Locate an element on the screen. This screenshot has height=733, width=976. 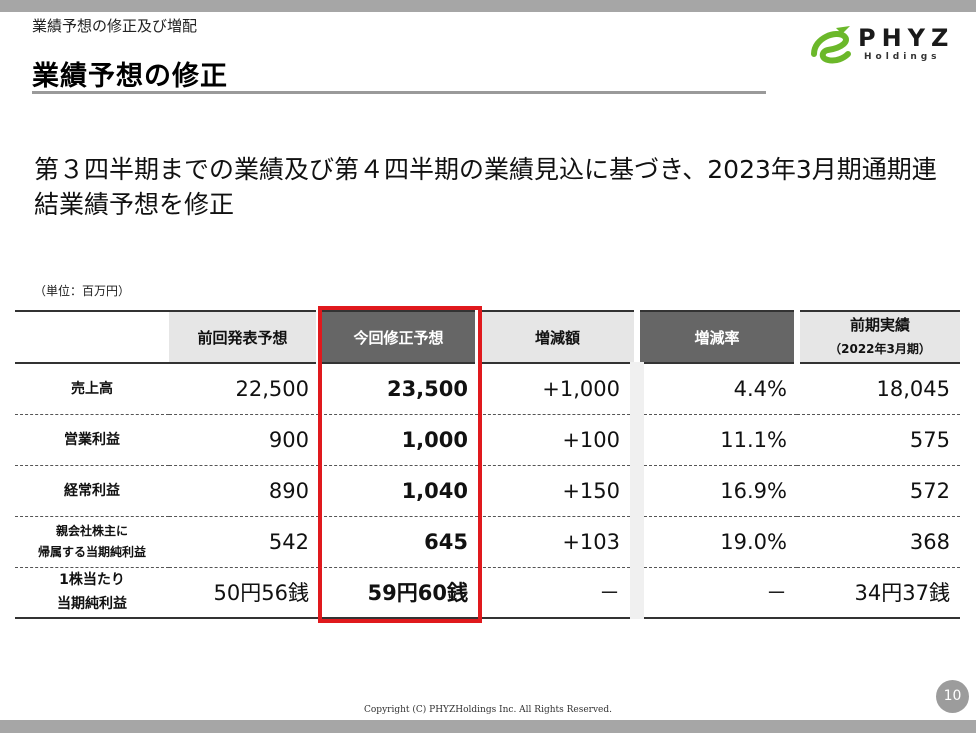
row-label-line1: 親会社株主に is located at coordinates (91, 530).